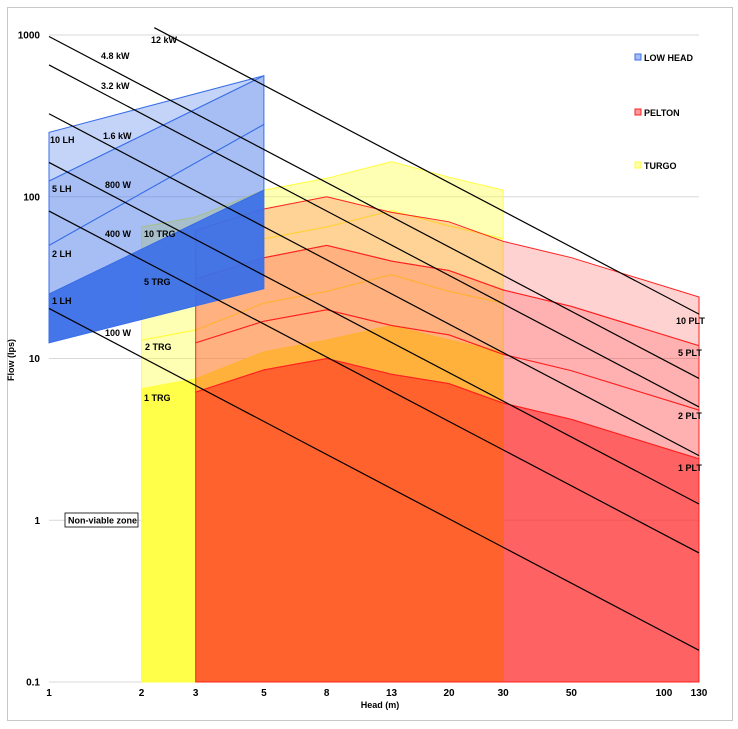 Image resolution: width=738 pixels, height=729 pixels. Describe the element at coordinates (690, 321) in the screenshot. I see `series-label-10-plt: 10 PLT` at that location.